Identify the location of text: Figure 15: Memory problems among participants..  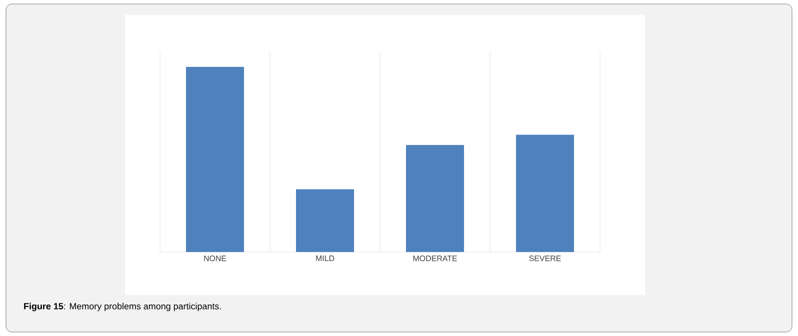
(122, 307).